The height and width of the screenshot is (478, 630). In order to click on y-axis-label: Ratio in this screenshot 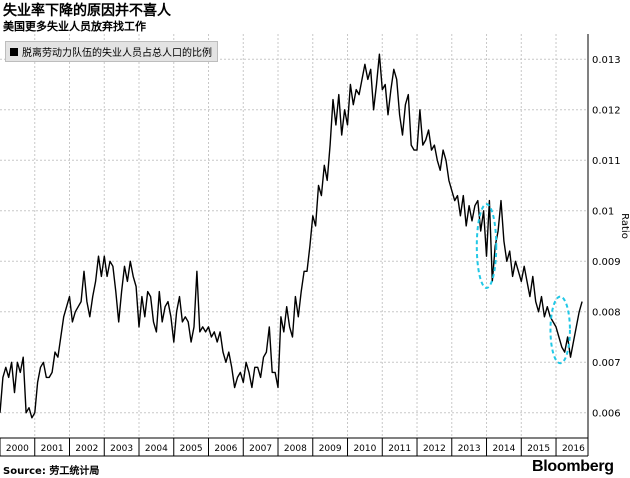, I will do `click(624, 226)`.